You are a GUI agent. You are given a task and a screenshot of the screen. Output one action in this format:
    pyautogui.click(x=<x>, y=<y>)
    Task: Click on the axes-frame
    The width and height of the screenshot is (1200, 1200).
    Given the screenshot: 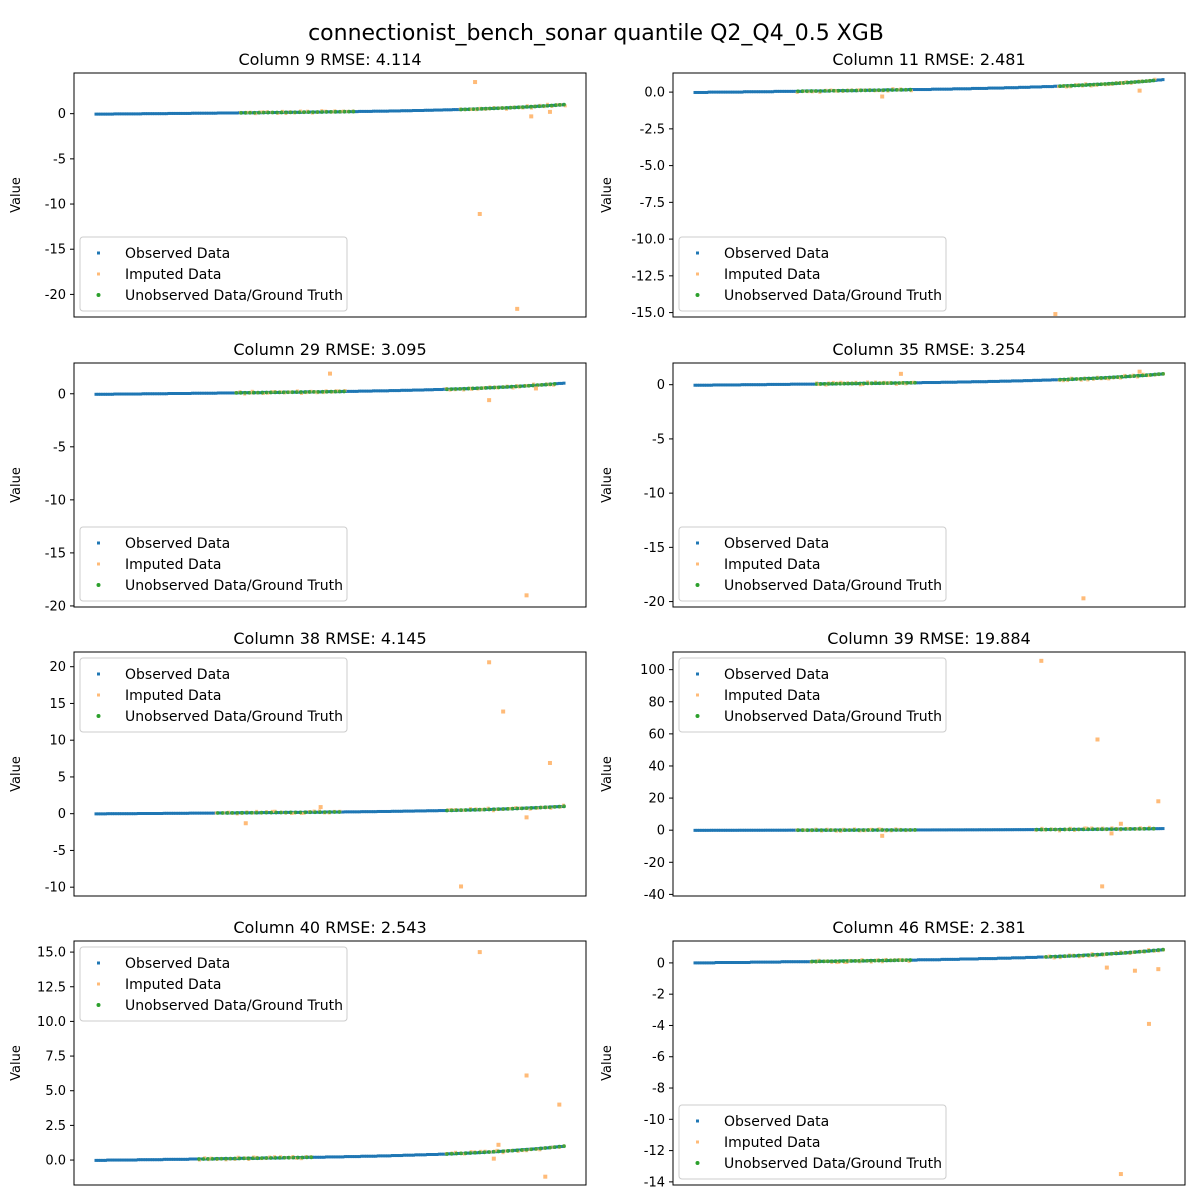 What is the action you would take?
    pyautogui.click(x=929, y=195)
    